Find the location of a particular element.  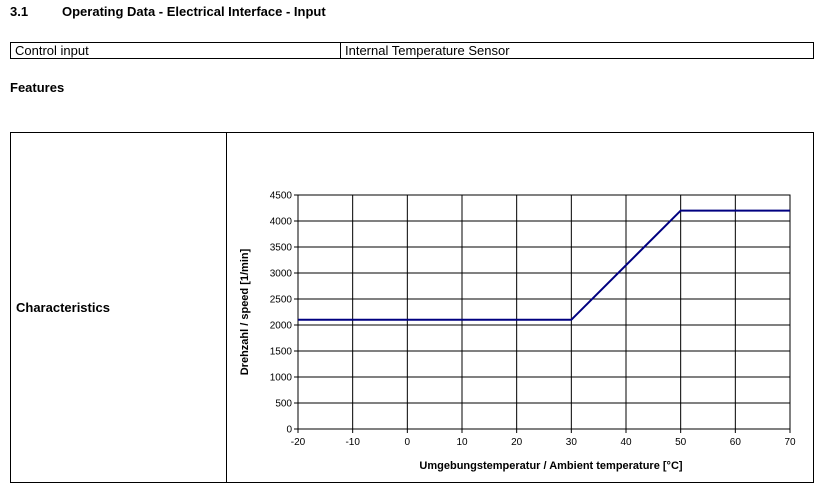

y-axis-label: Drehzahl / speed [1/min] is located at coordinates (245, 311).